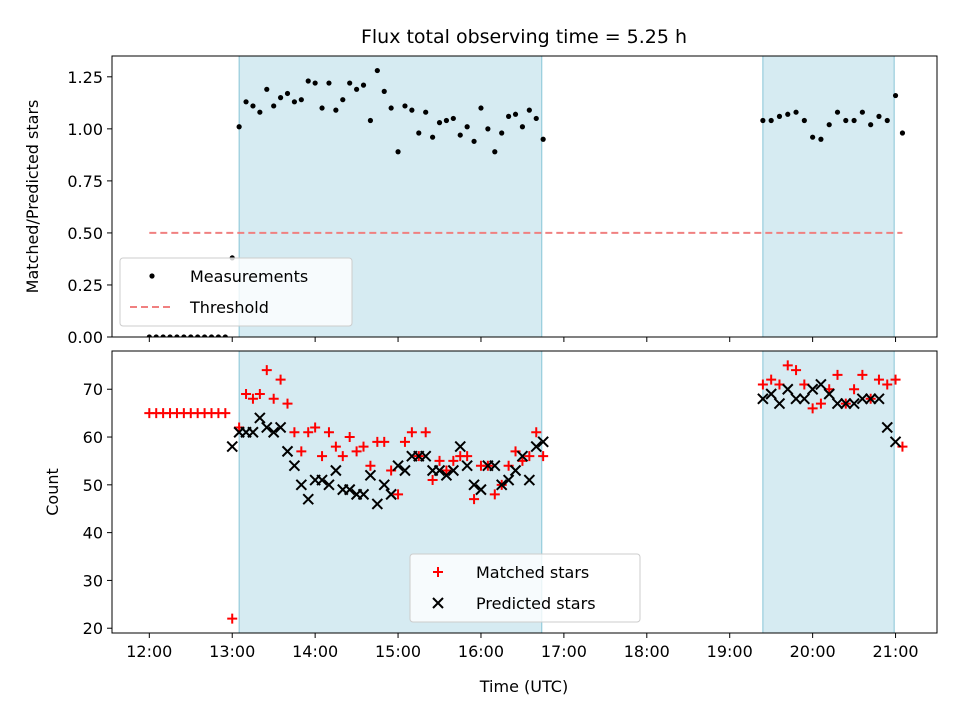  What do you see at coordinates (524, 37) in the screenshot?
I see `chart-title: Flux total observing time = 5.25 h` at bounding box center [524, 37].